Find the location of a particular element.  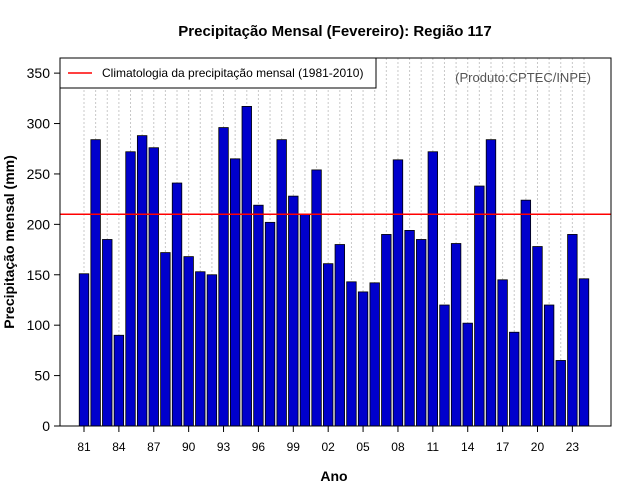

x-tick-label: 20 is located at coordinates (538, 447).